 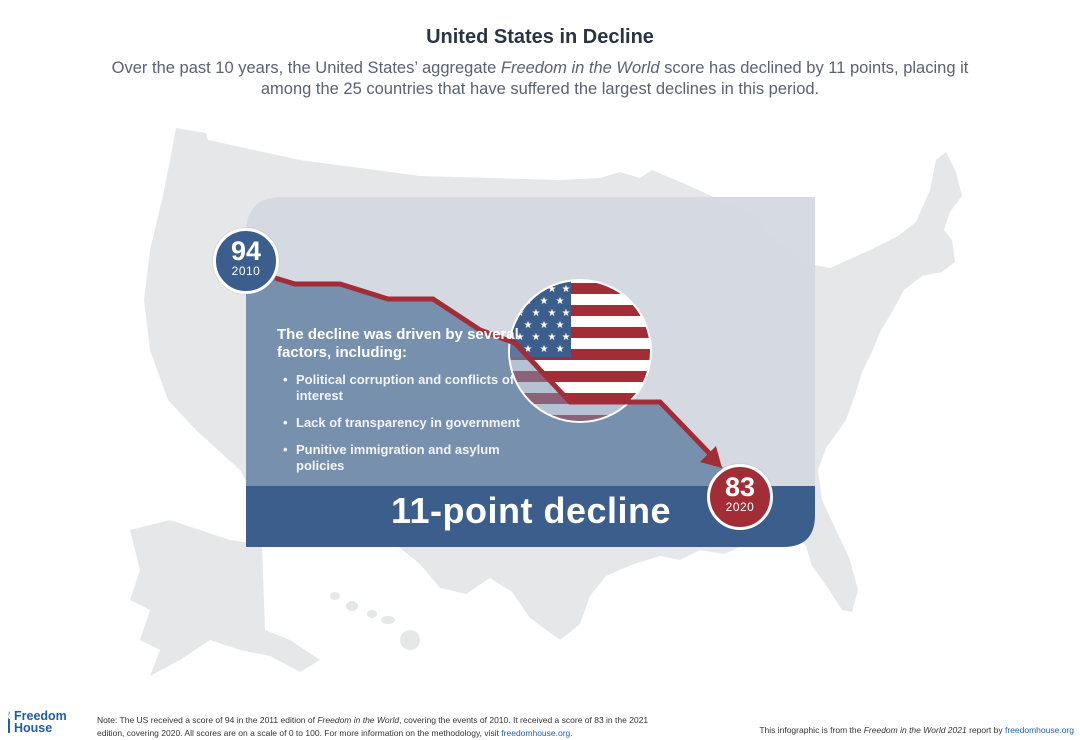 What do you see at coordinates (246, 251) in the screenshot?
I see `score-value: 94` at bounding box center [246, 251].